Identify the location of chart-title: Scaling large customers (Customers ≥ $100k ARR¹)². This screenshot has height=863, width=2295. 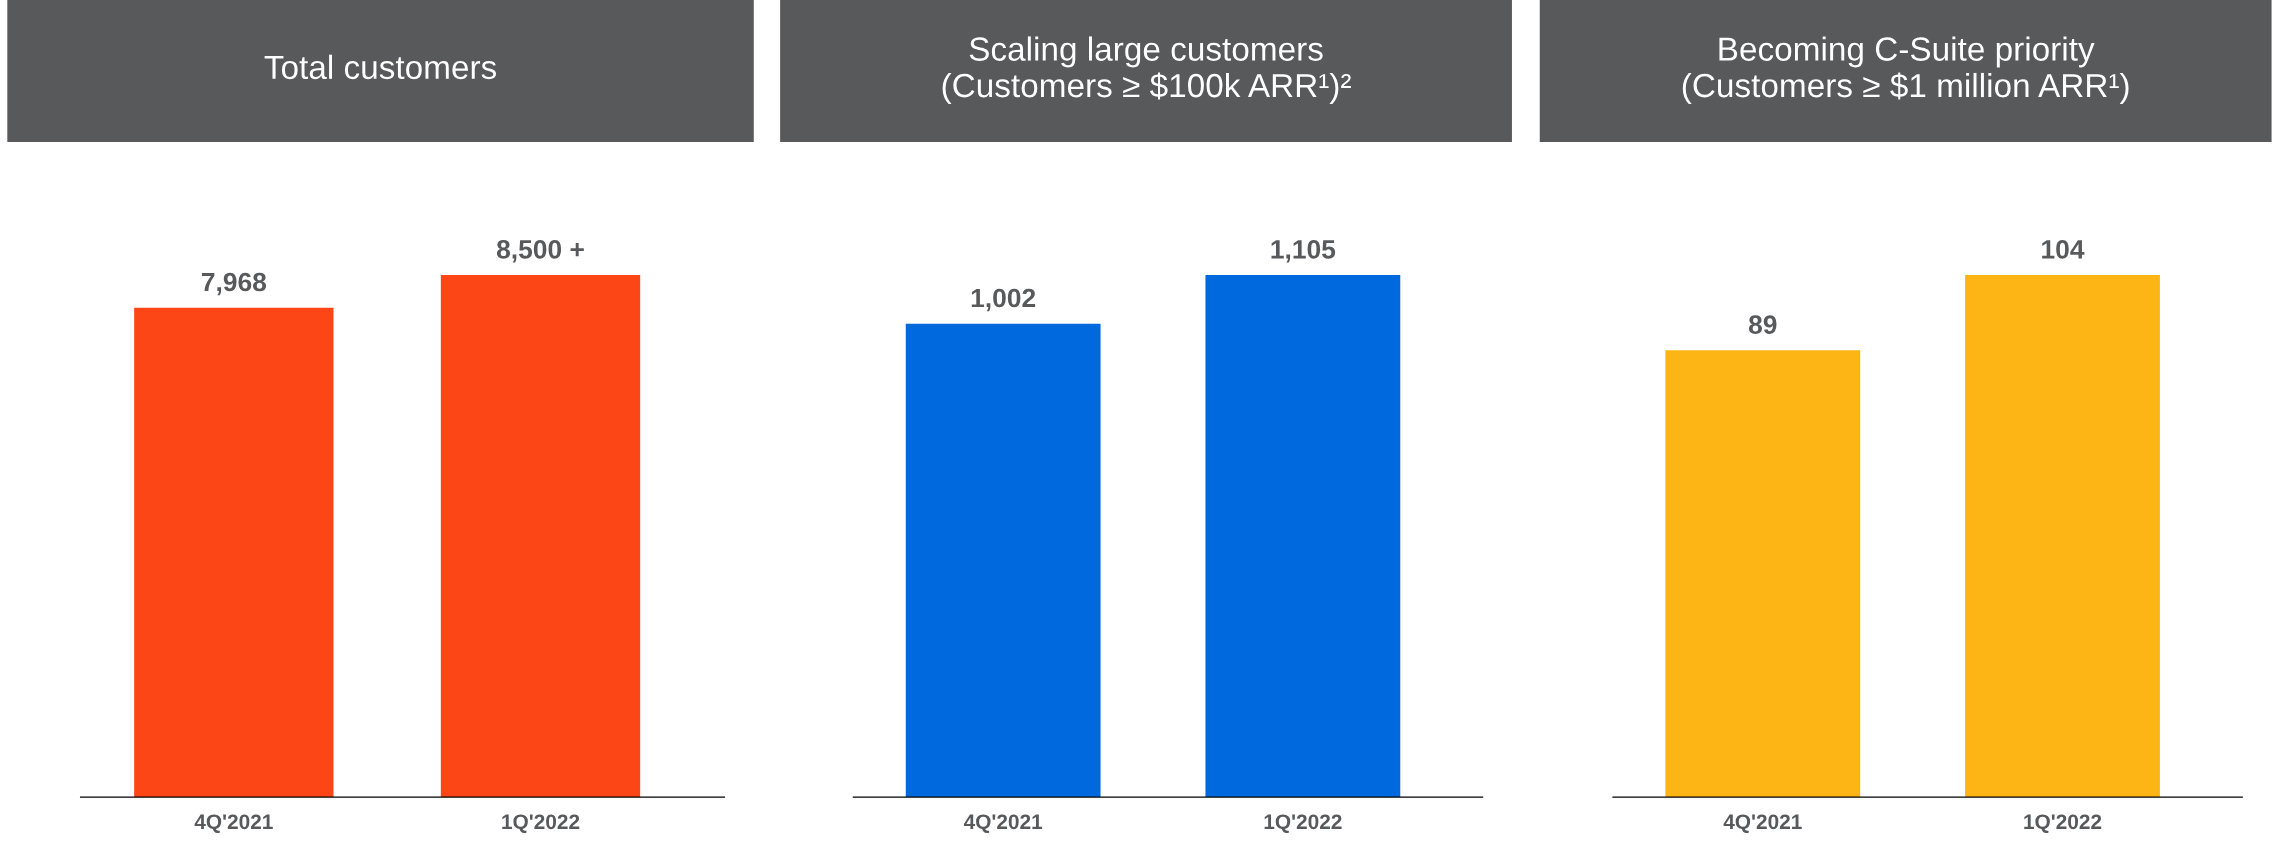
(1146, 70).